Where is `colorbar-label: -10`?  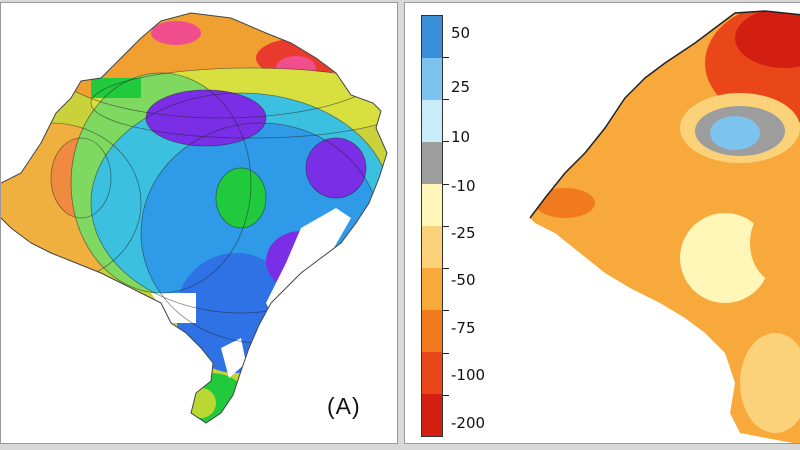
colorbar-label: -10 is located at coordinates (463, 186).